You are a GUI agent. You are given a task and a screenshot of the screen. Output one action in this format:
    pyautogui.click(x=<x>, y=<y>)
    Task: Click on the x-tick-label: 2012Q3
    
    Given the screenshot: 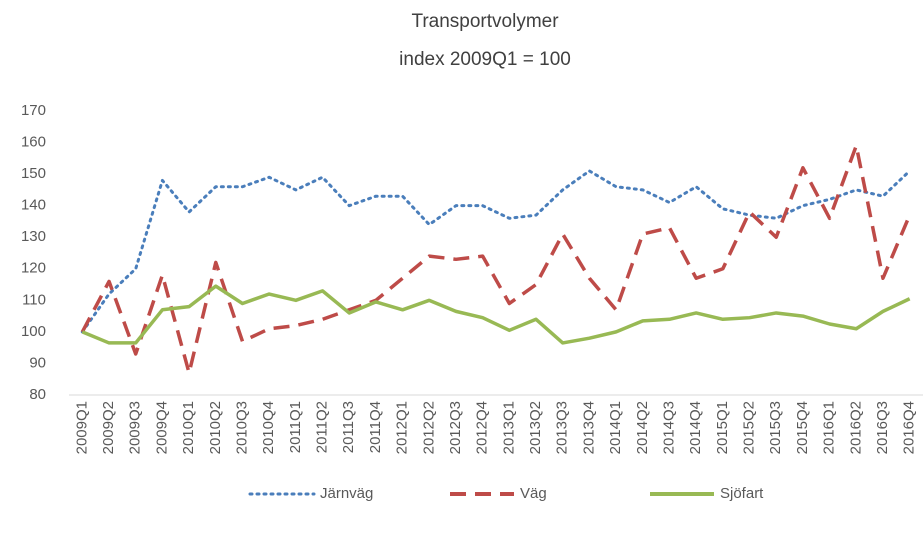 What is the action you would take?
    pyautogui.click(x=455, y=427)
    